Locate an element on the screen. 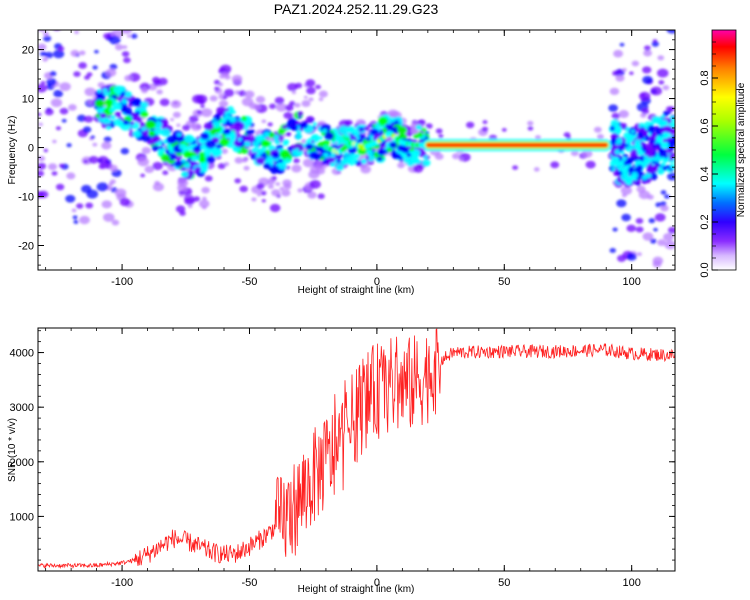 The image size is (750, 600). y-tick-label: 10 is located at coordinates (28, 100).